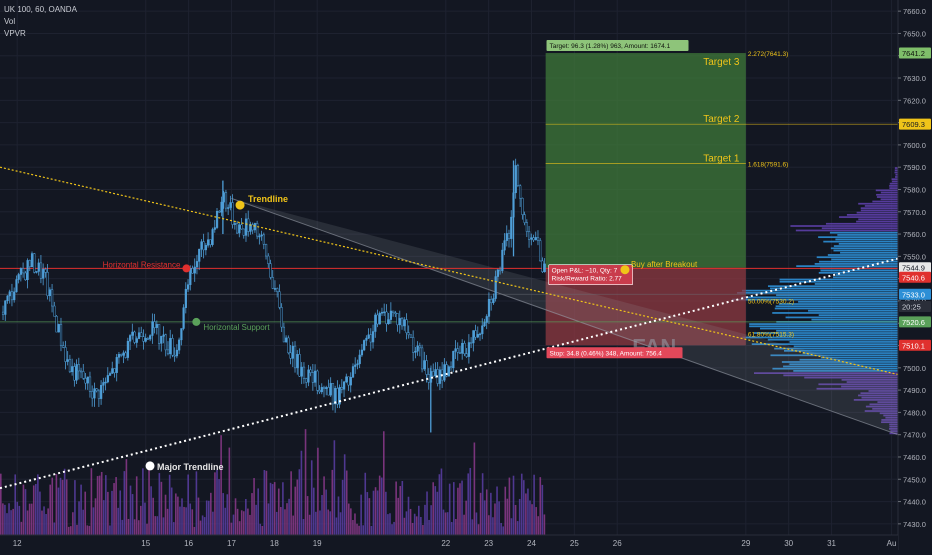 The height and width of the screenshot is (555, 932). What do you see at coordinates (590, 275) in the screenshot?
I see `pnl-box` at bounding box center [590, 275].